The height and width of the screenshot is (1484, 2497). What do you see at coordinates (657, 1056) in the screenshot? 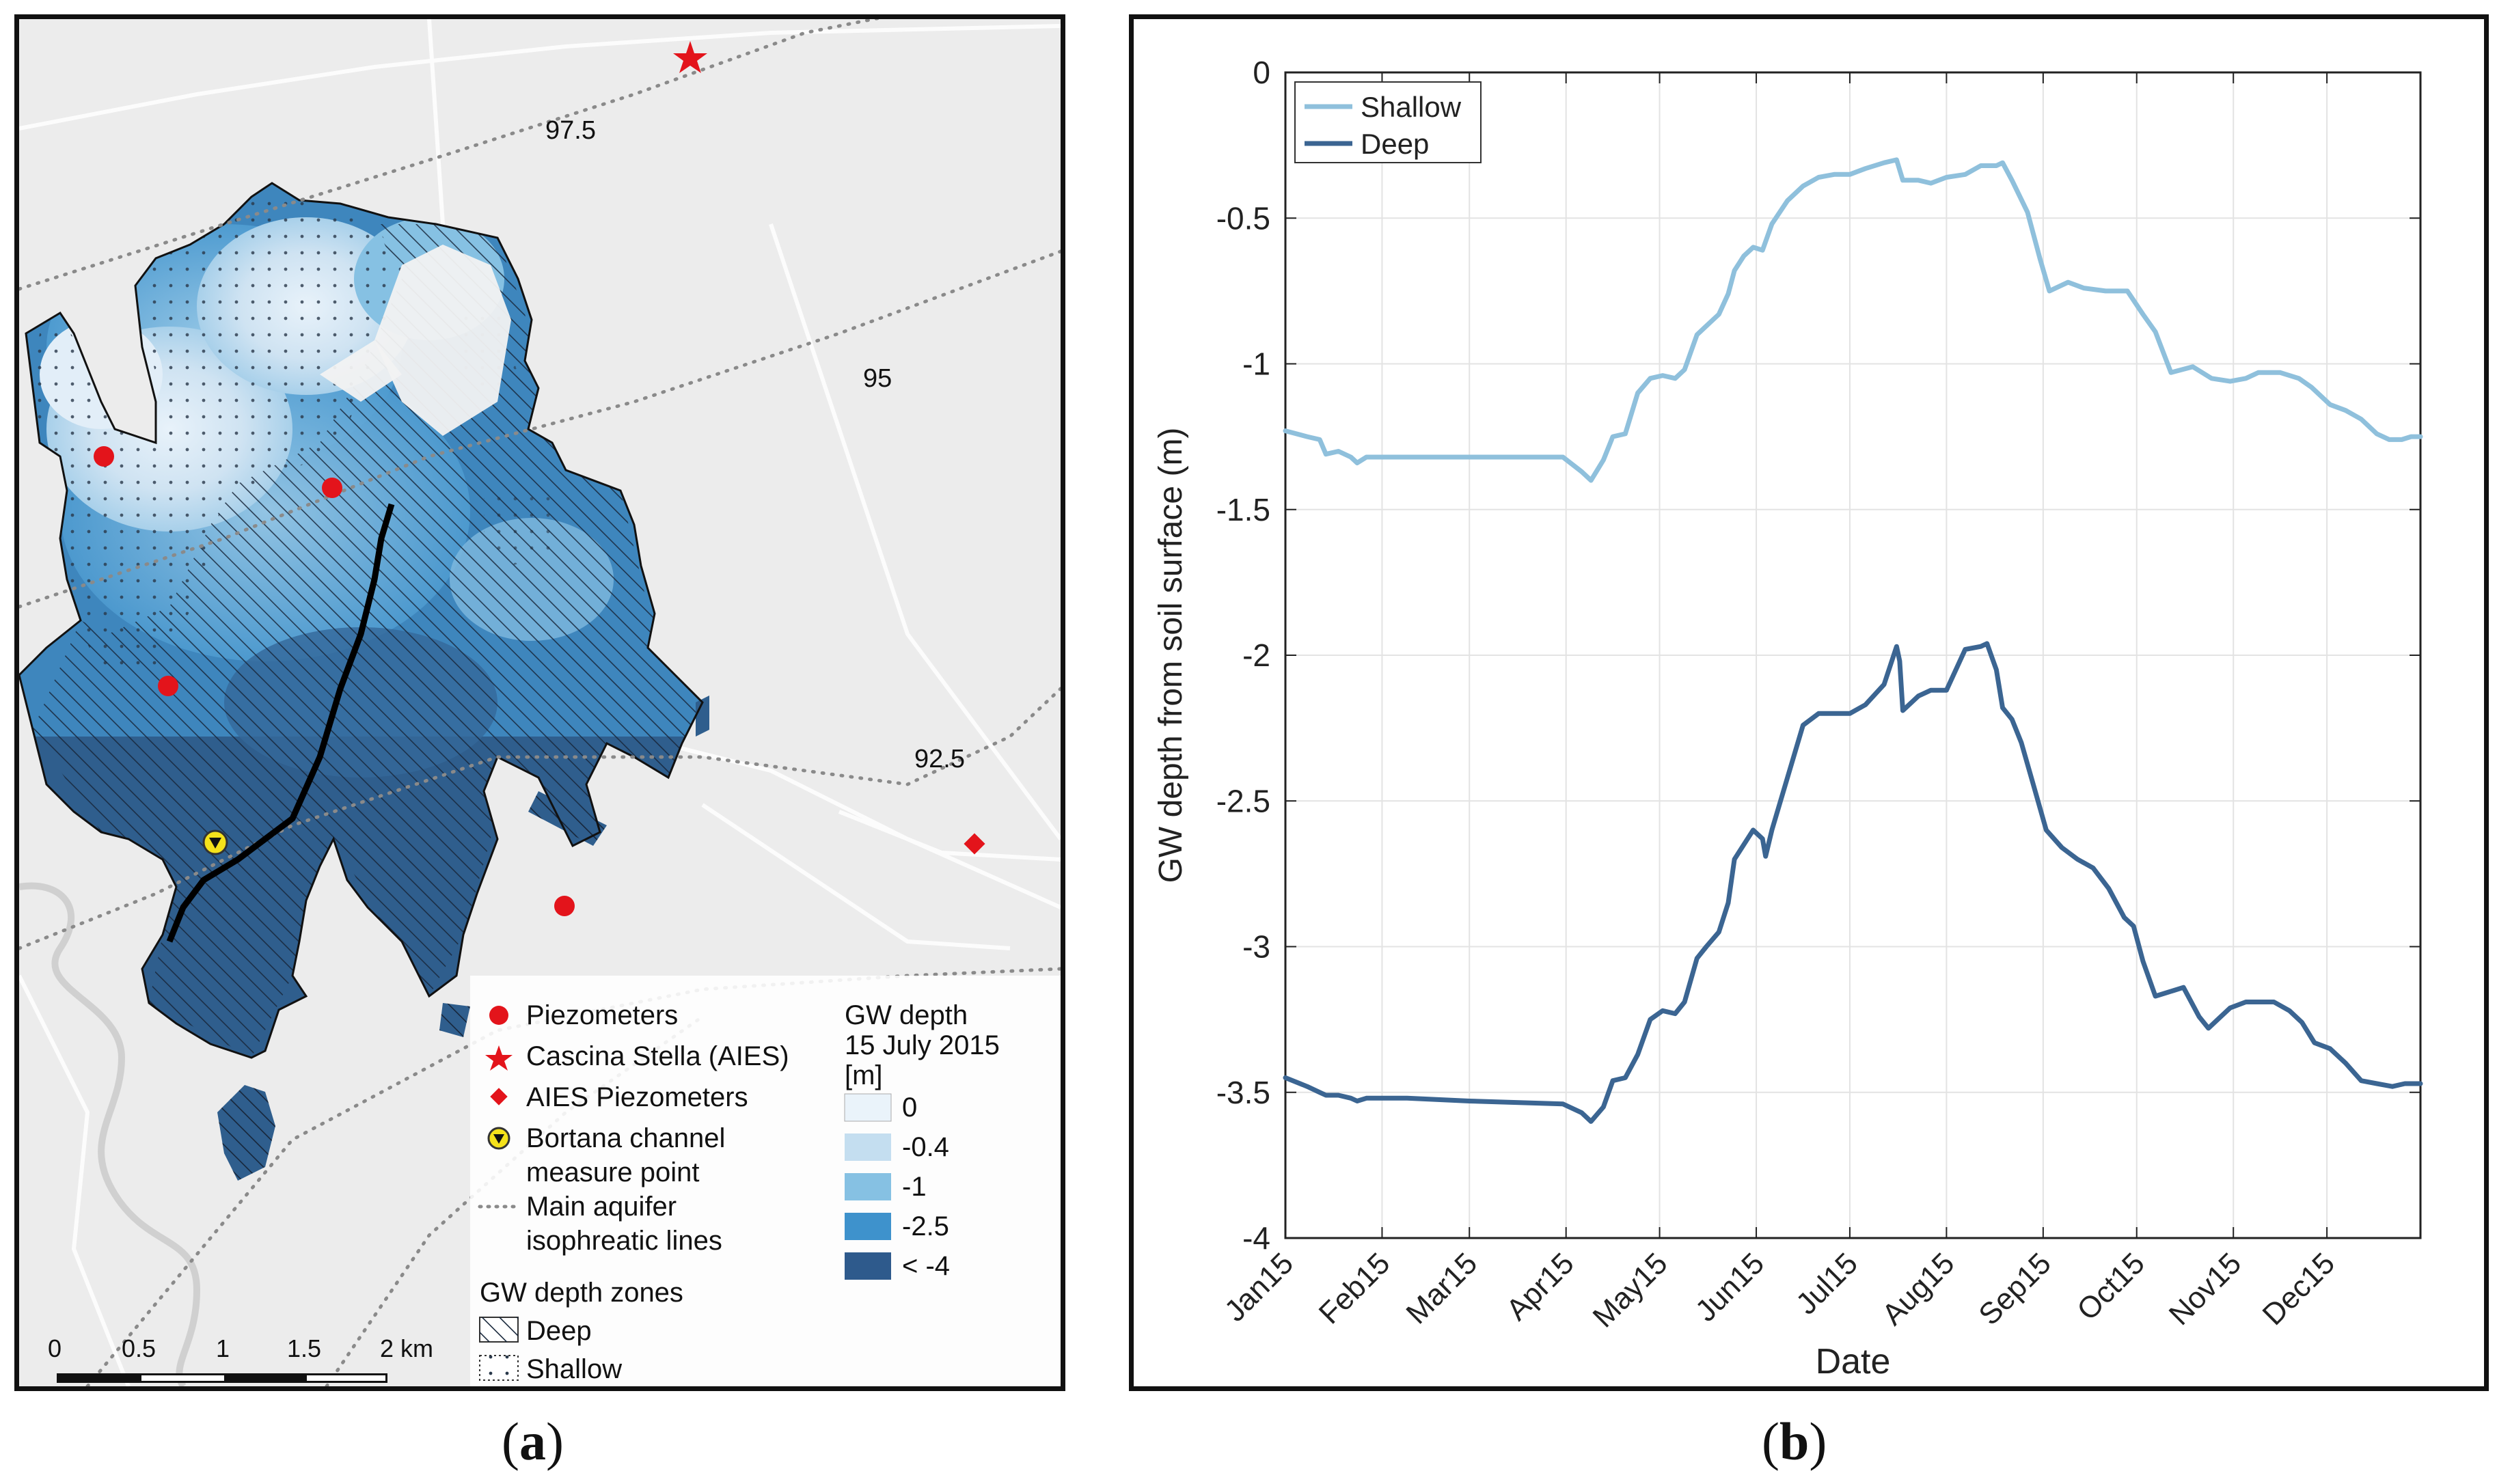
I see `legend-label: Cascina Stella (AIES)` at bounding box center [657, 1056].